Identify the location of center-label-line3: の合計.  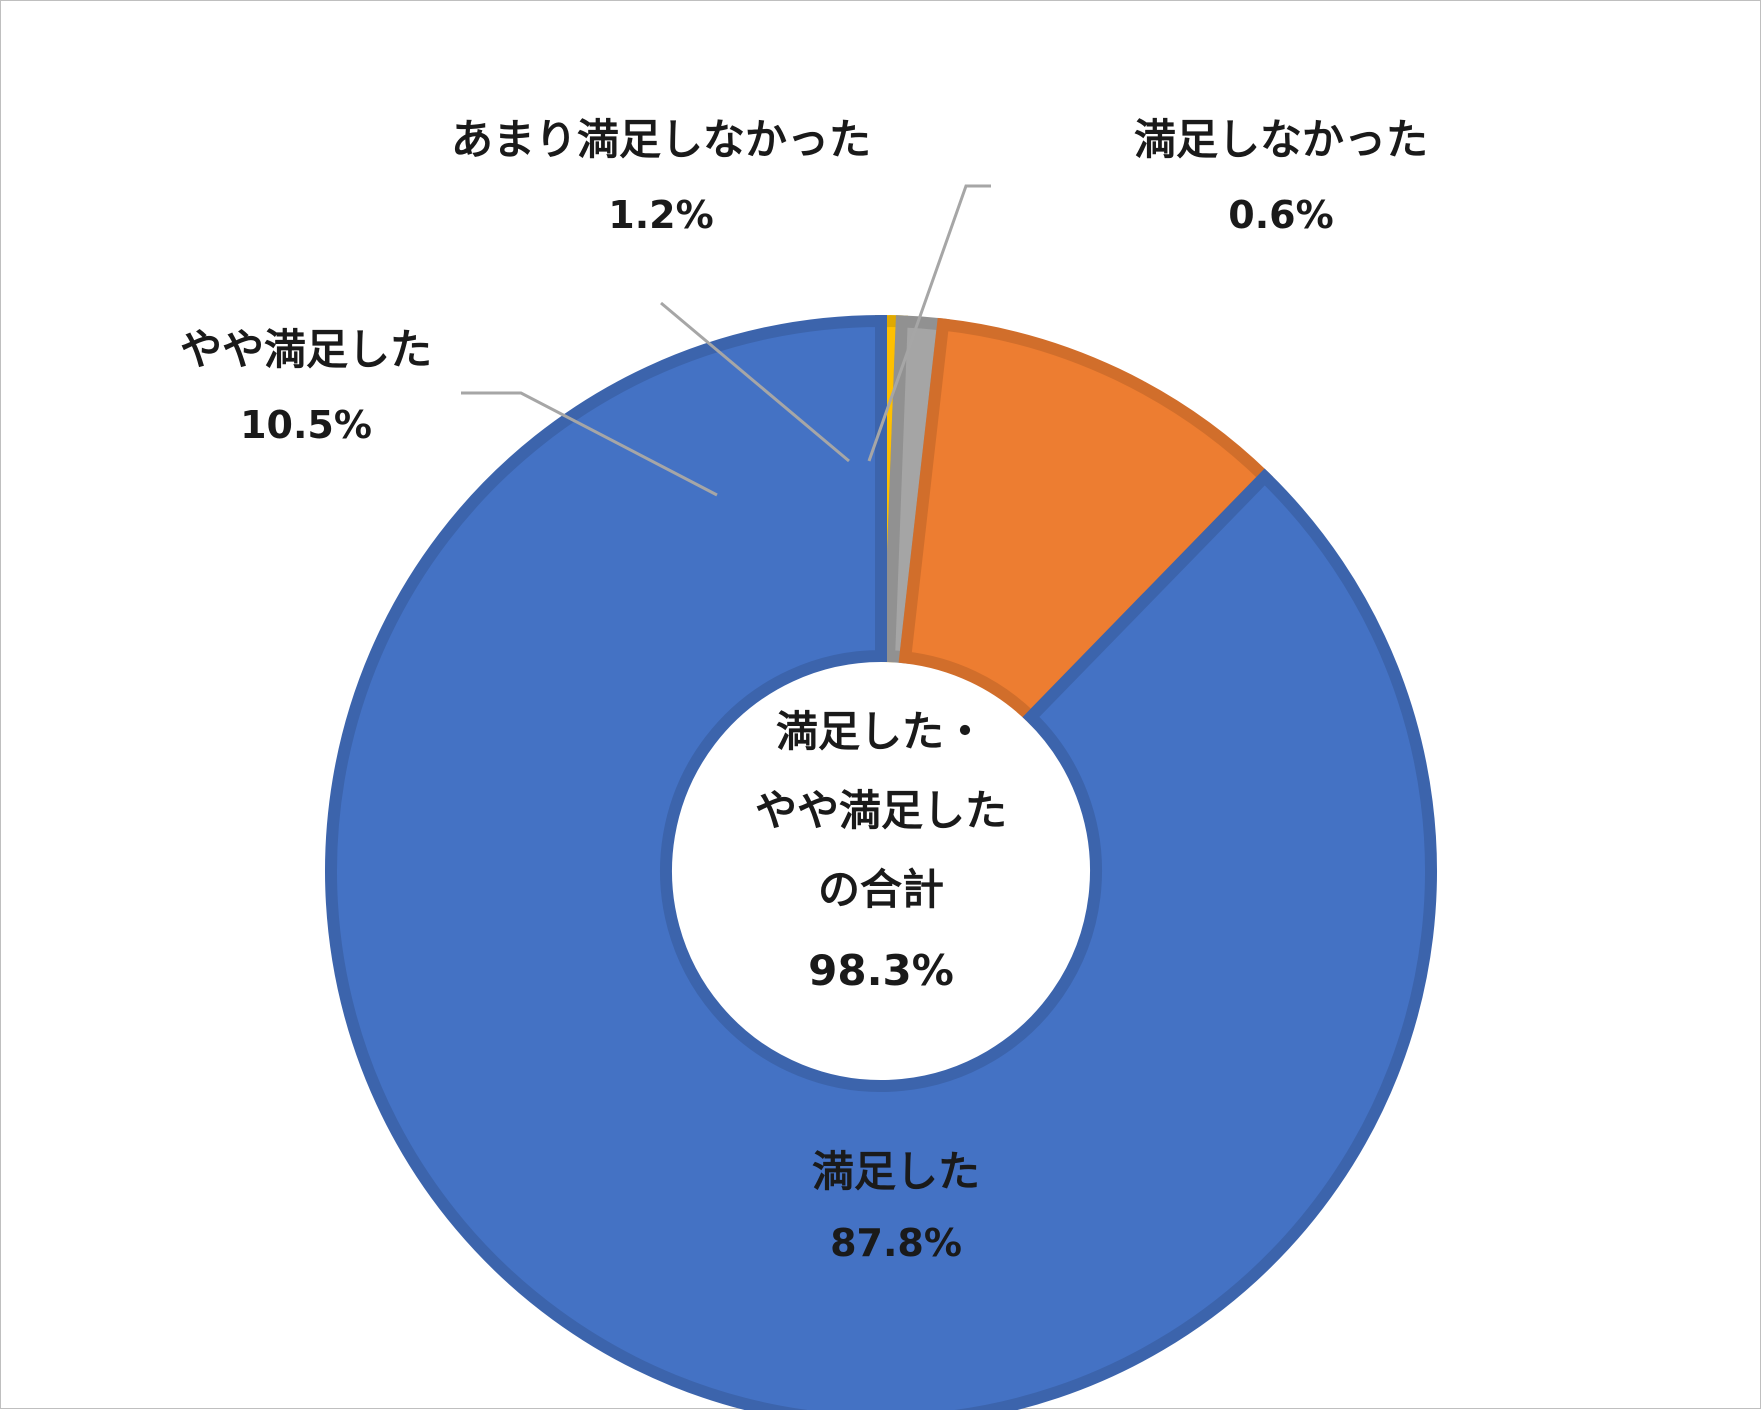
(881, 889).